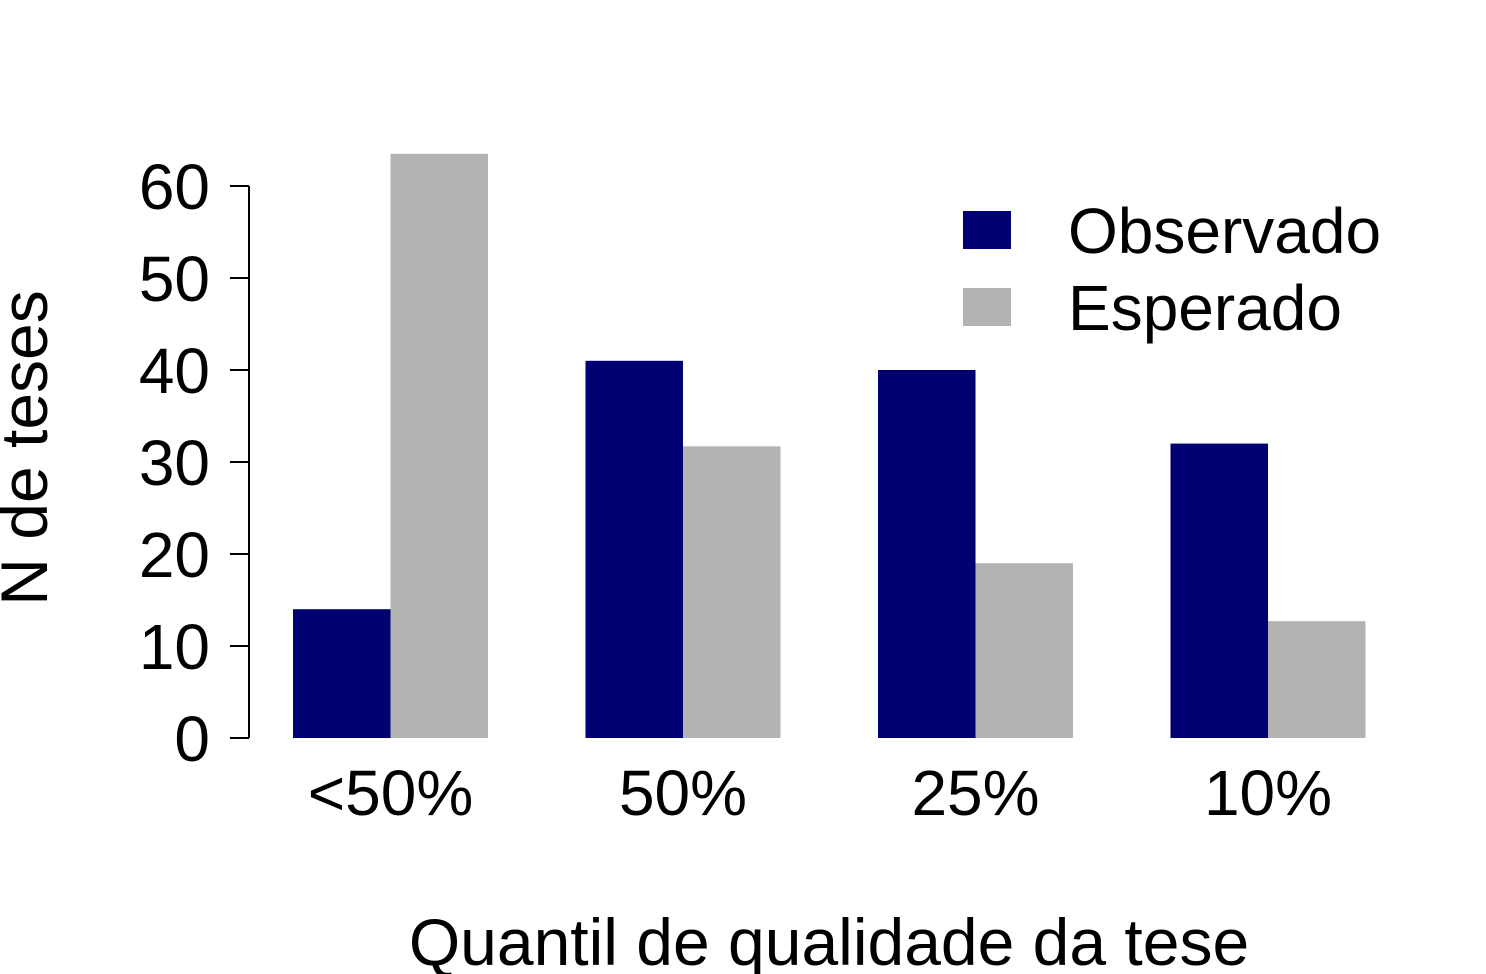 The height and width of the screenshot is (974, 1486). I want to click on x-tick-label: 50%, so click(683, 793).